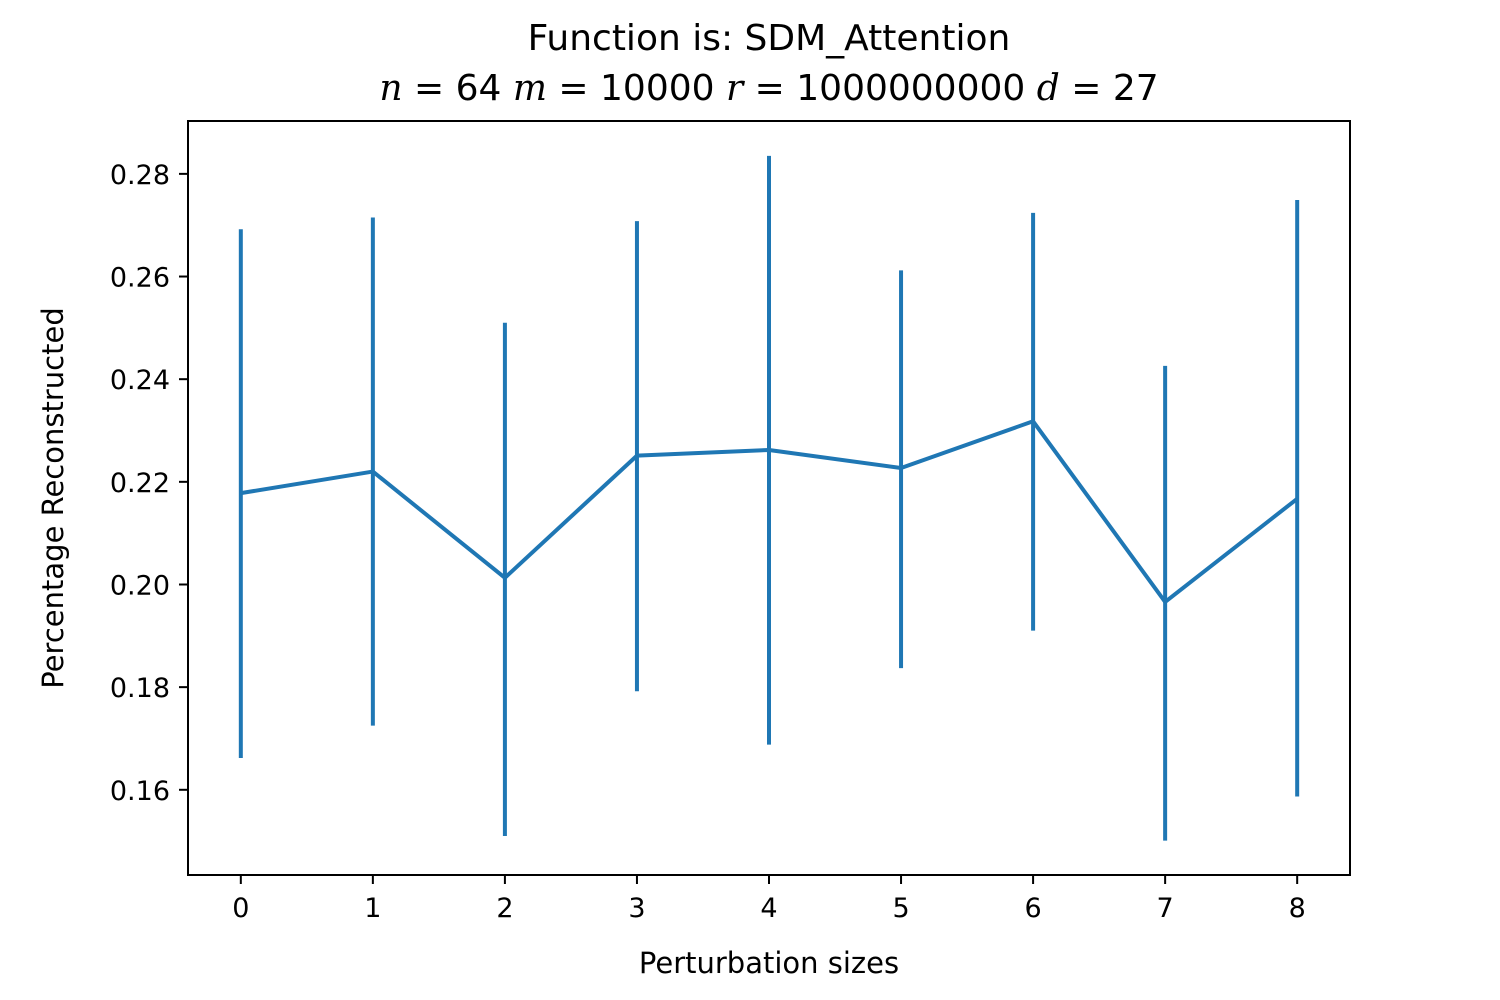  Describe the element at coordinates (769, 511) in the screenshot. I see `series-line` at that location.